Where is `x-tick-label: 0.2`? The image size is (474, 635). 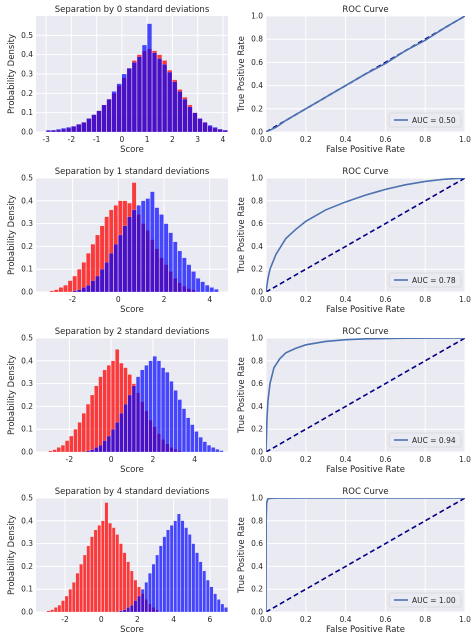
x-tick-label: 0.2 is located at coordinates (306, 619).